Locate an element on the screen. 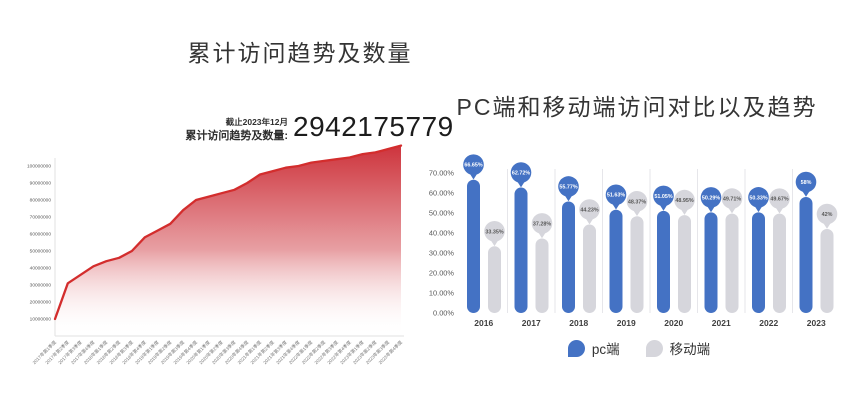 Image resolution: width=852 pixels, height=411 pixels. x-category-label: 2019 is located at coordinates (626, 323).